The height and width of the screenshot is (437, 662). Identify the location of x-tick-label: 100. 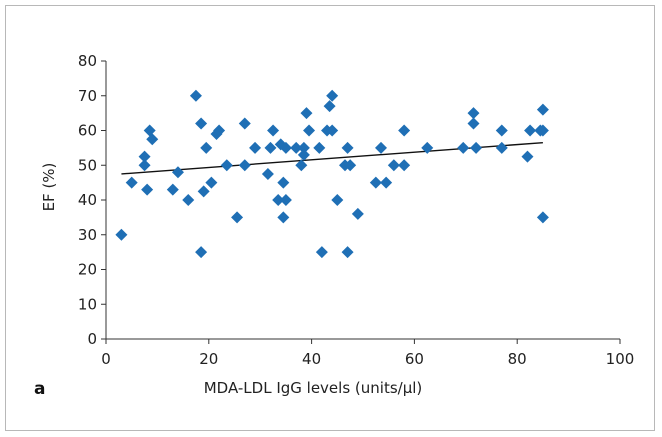
(620, 359).